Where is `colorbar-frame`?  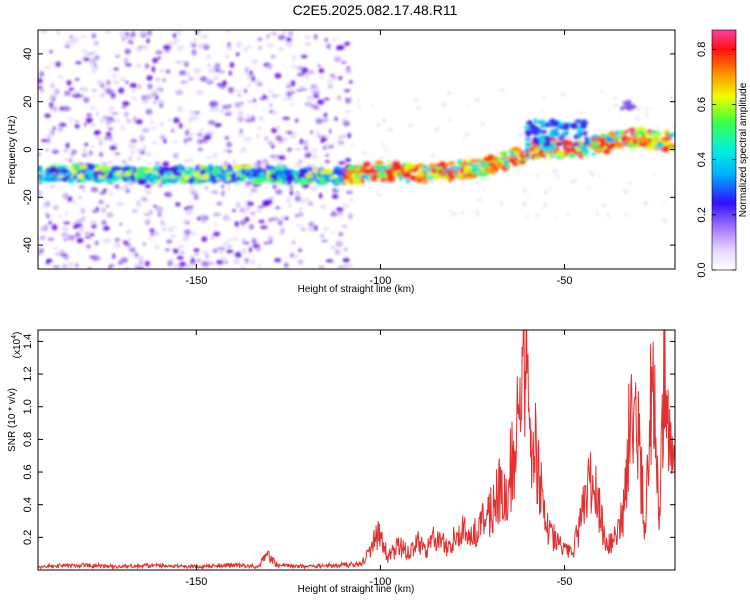
colorbar-frame is located at coordinates (724, 150).